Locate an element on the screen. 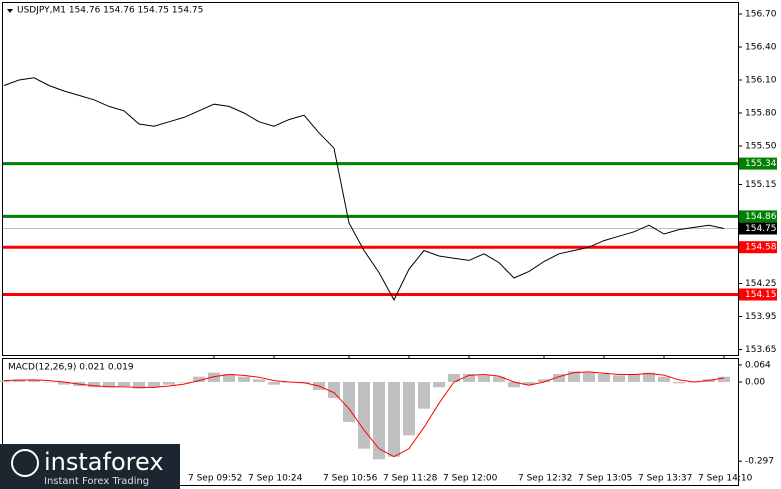 This screenshot has height=489, width=781. y-tick-label: 0.00 is located at coordinates (755, 383).